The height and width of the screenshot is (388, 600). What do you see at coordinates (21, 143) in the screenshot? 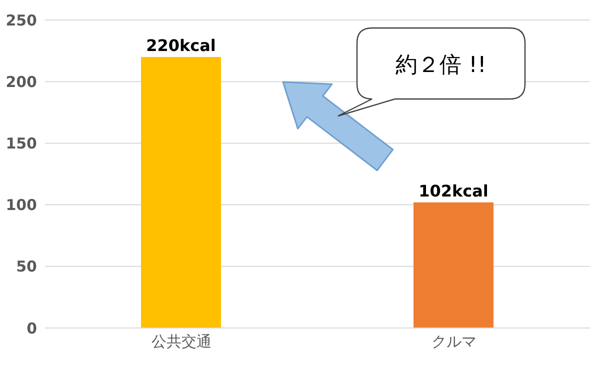
I see `y-tick-label: 150` at bounding box center [21, 143].